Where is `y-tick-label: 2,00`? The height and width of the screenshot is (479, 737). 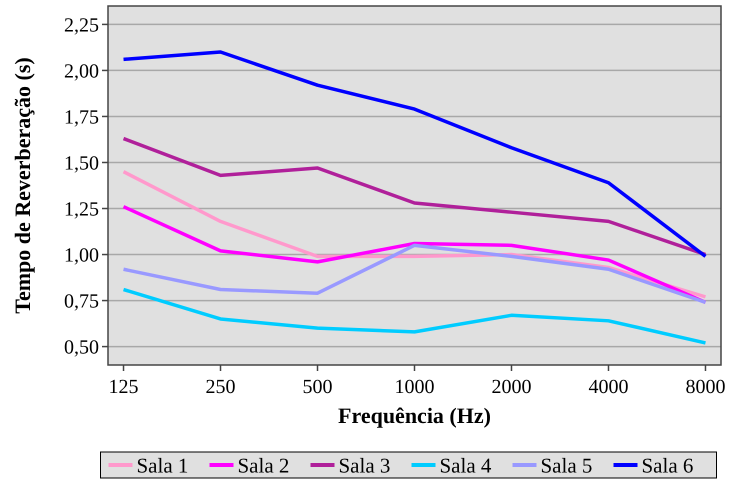 y-tick-label: 2,00 is located at coordinates (81, 71).